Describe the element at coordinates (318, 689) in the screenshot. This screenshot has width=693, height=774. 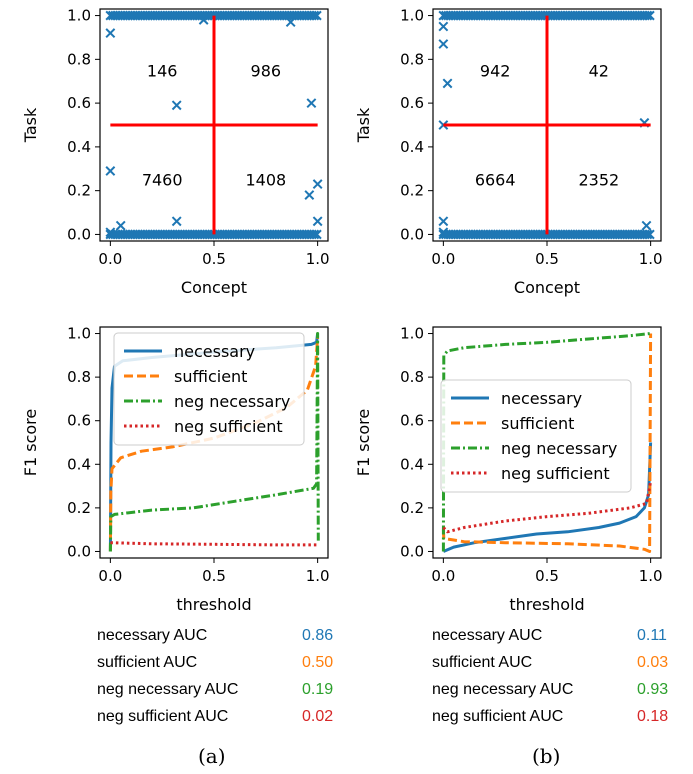
I see `auc-value: 0.19` at that location.